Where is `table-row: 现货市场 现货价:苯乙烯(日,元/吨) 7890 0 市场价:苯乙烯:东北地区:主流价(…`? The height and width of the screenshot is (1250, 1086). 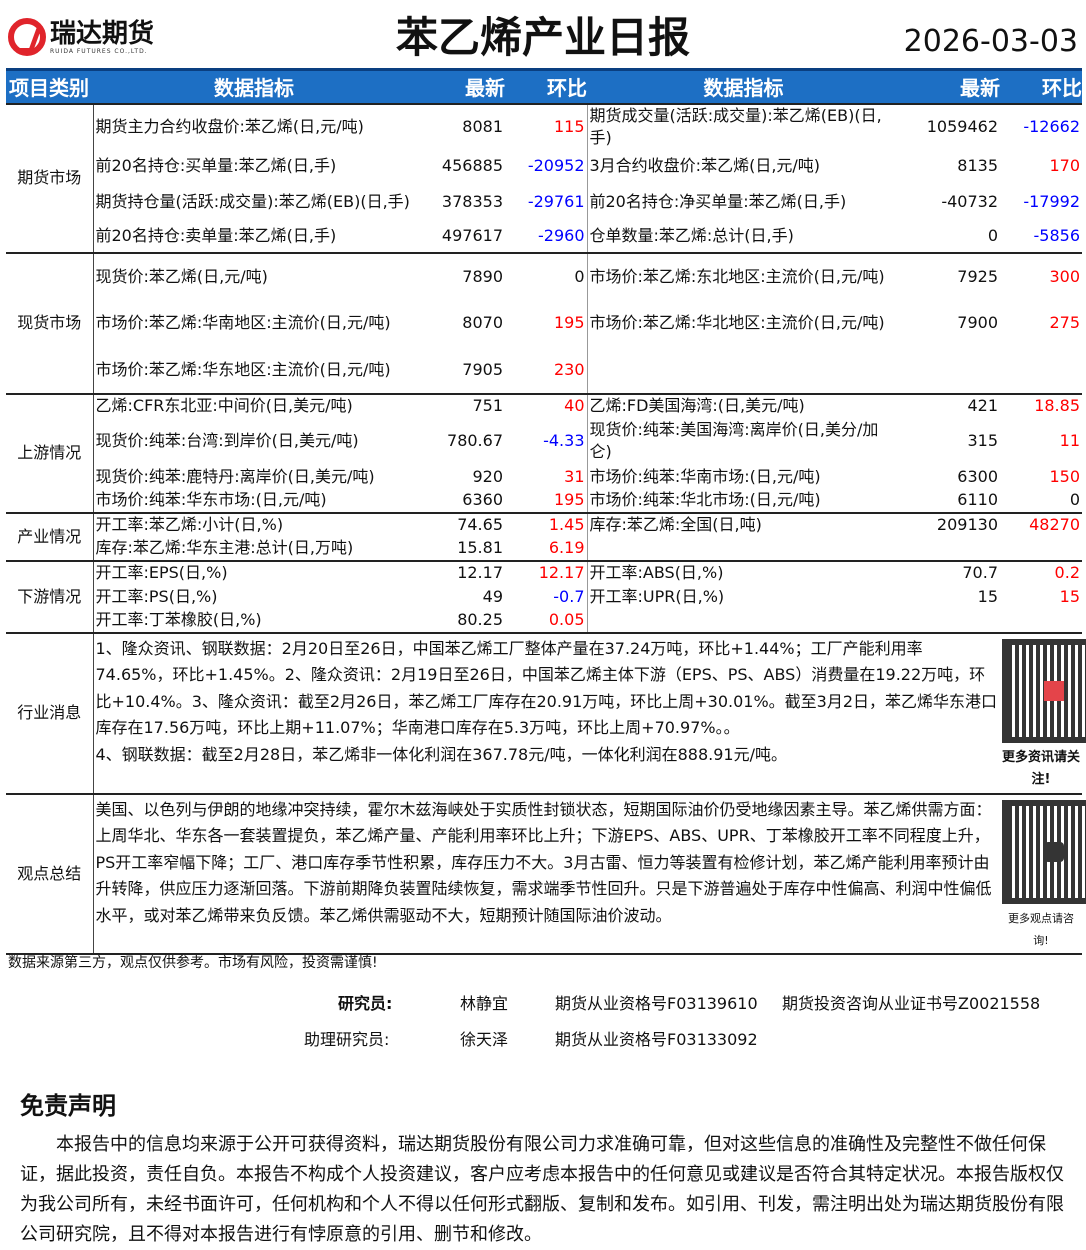
table-row: 现货市场 现货价:苯乙烯(日,元/吨) 7890 0 市场价:苯乙烯:东北地区:主流价(… is located at coordinates (544, 322).